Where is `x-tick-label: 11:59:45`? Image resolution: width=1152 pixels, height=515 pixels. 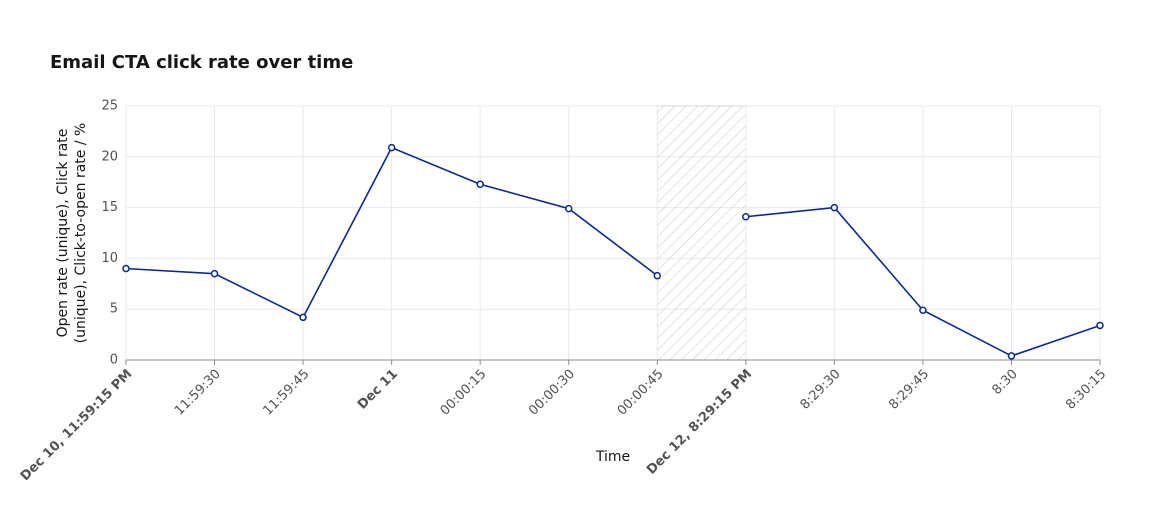 x-tick-label: 11:59:45 is located at coordinates (286, 393).